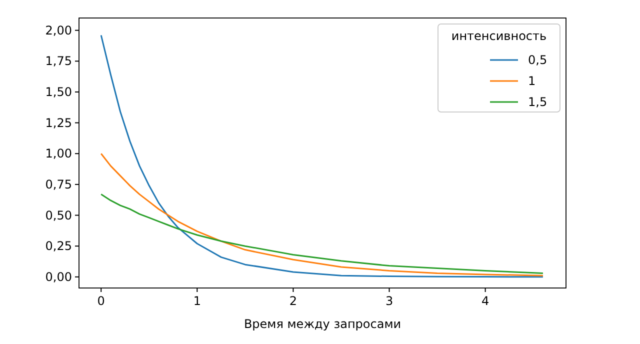  Describe the element at coordinates (58, 61) in the screenshot. I see `y-tick-label: 1,75` at that location.